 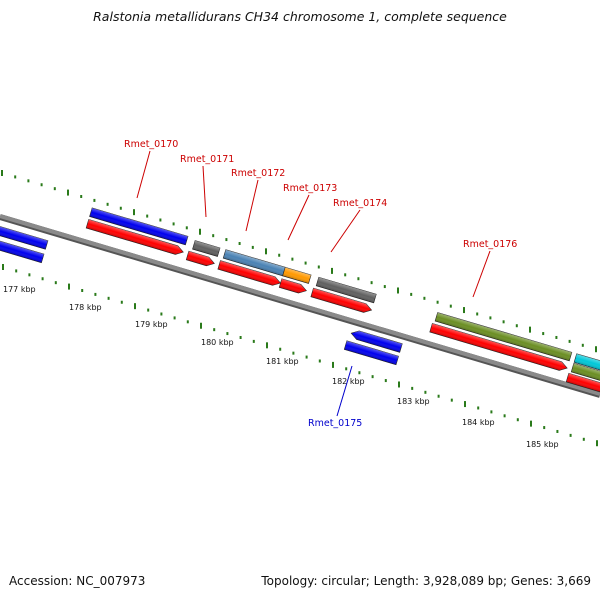 I want to click on scale-label-182: 182 kbp, so click(x=348, y=381).